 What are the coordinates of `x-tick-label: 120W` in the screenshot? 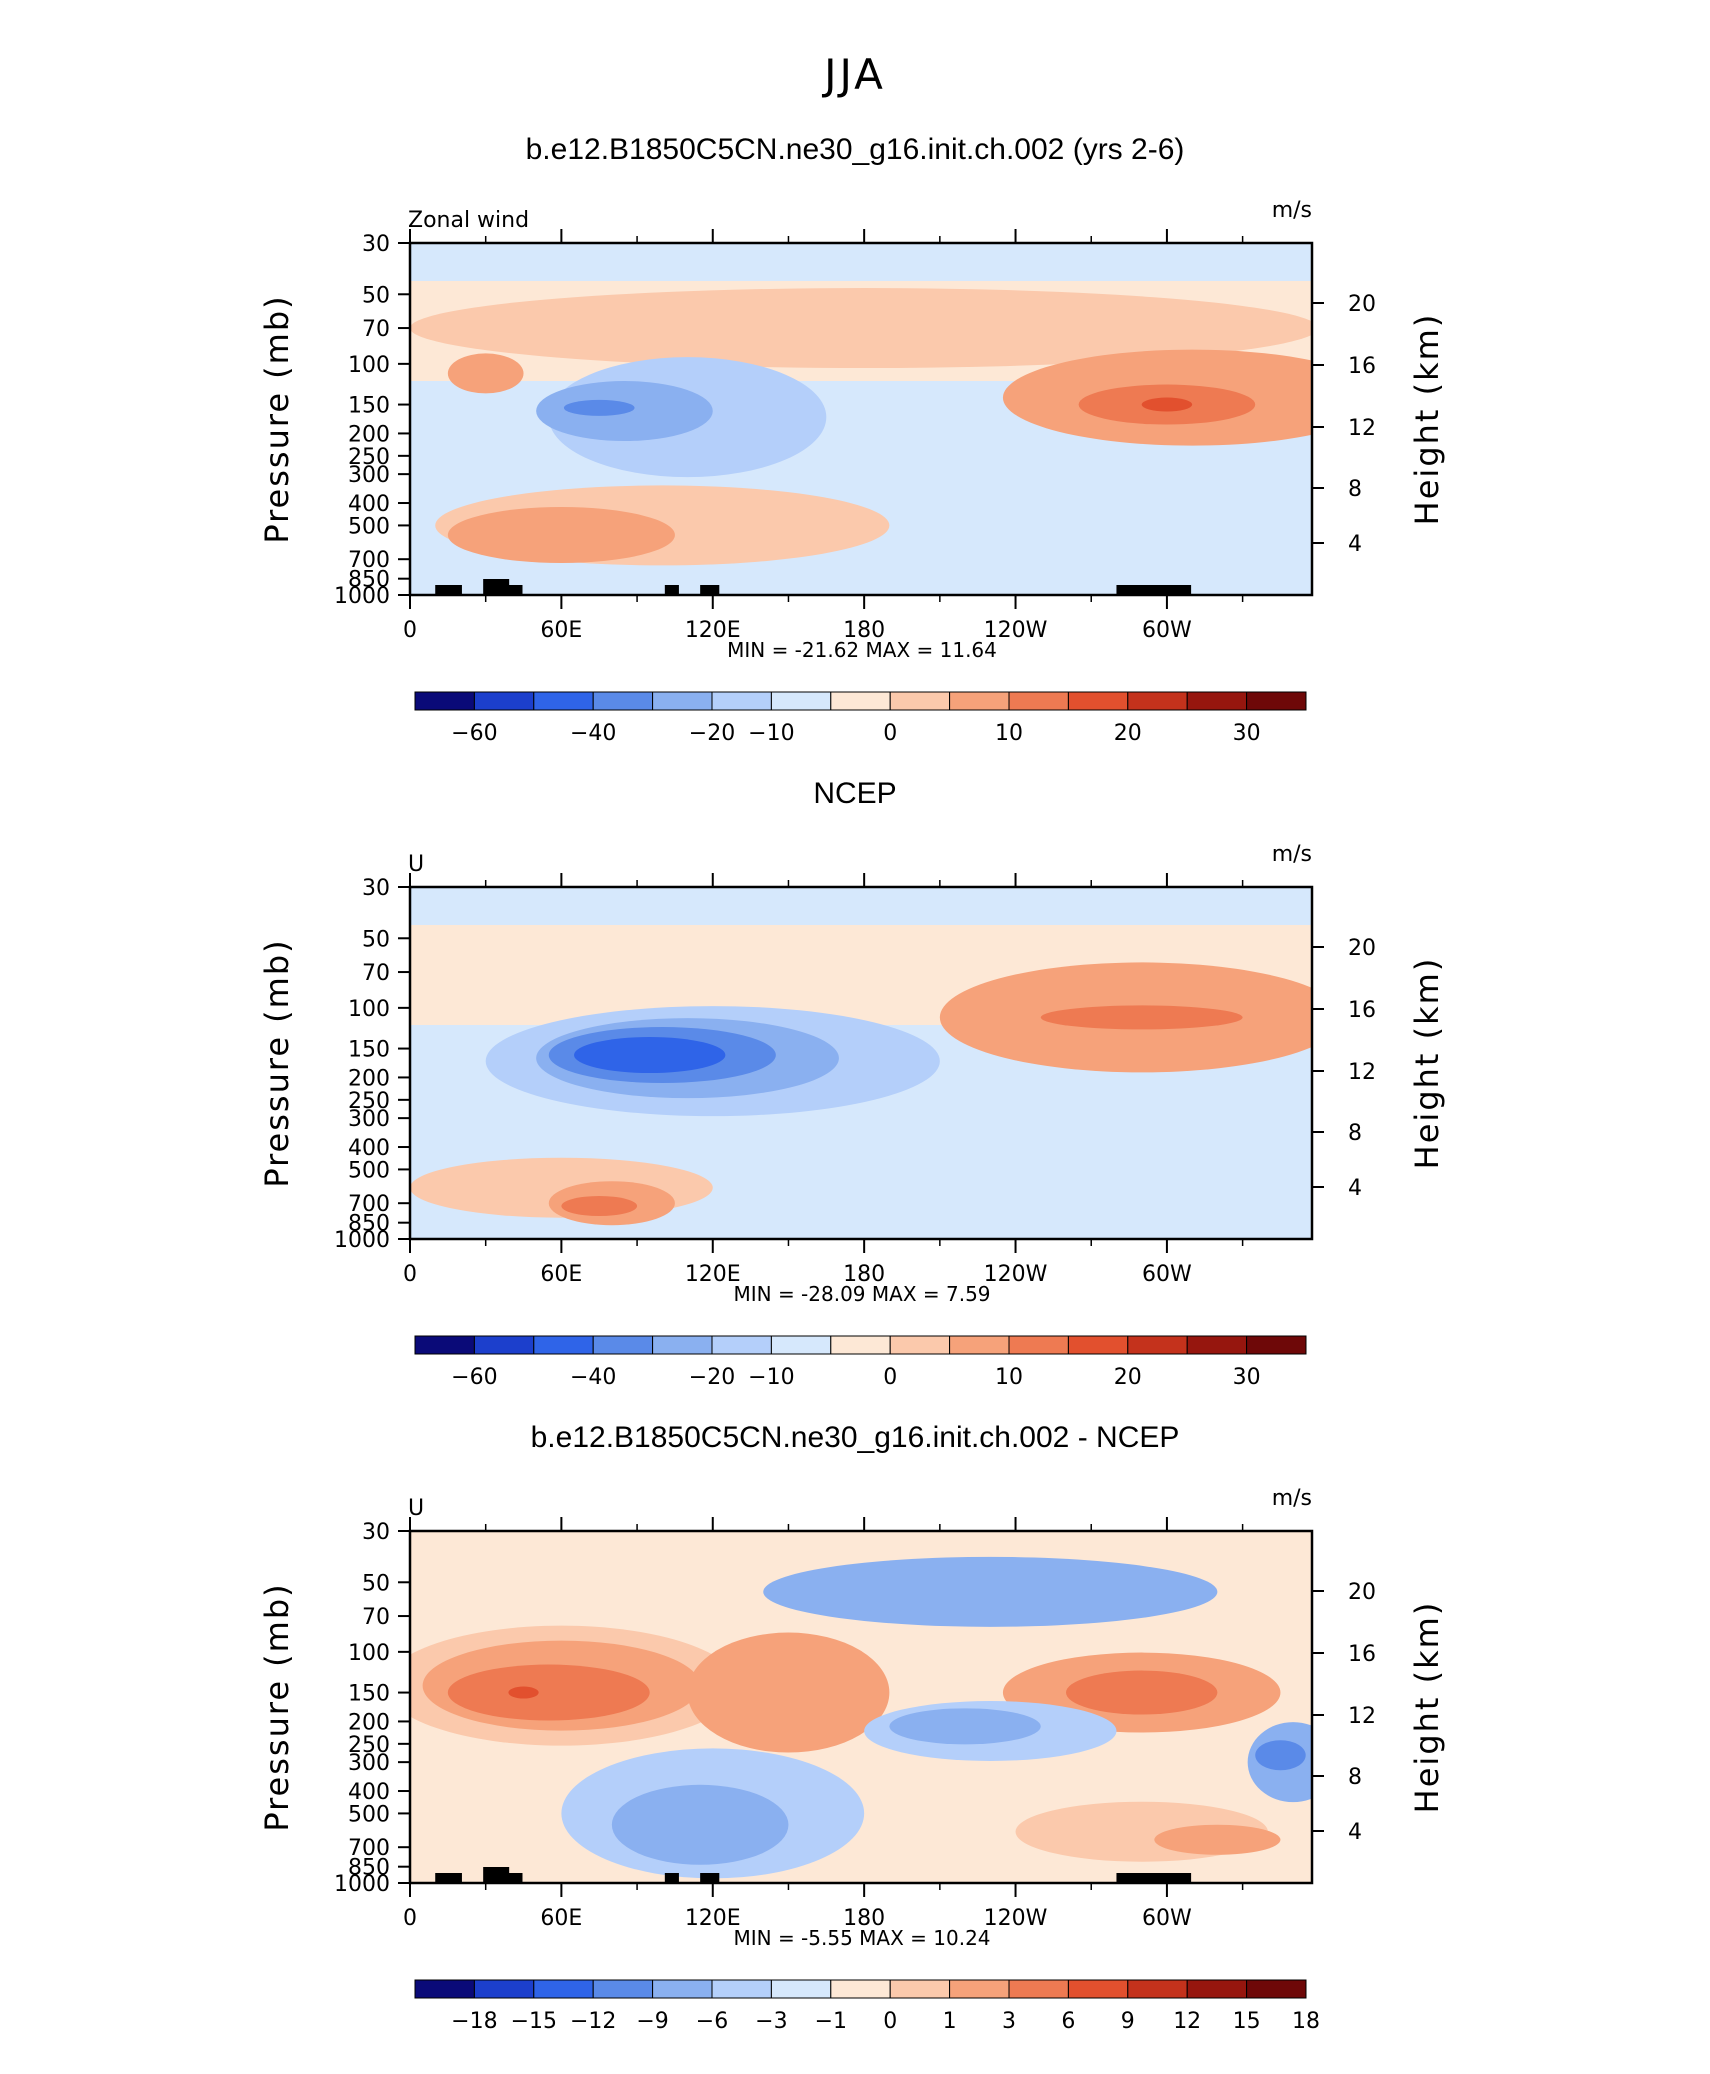 It's located at (1016, 630).